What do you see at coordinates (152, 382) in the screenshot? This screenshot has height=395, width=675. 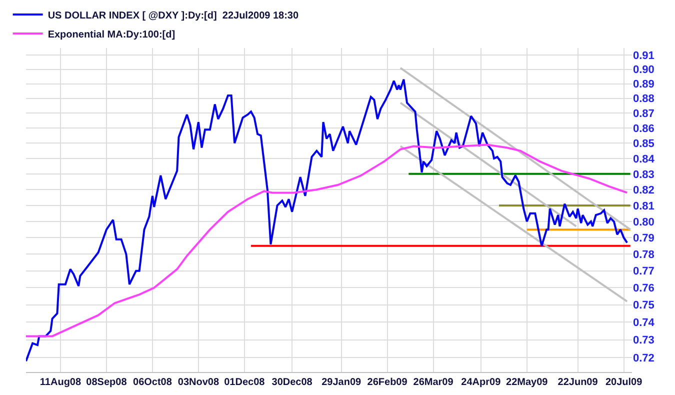 I see `x-tick-label: 06Oct08` at bounding box center [152, 382].